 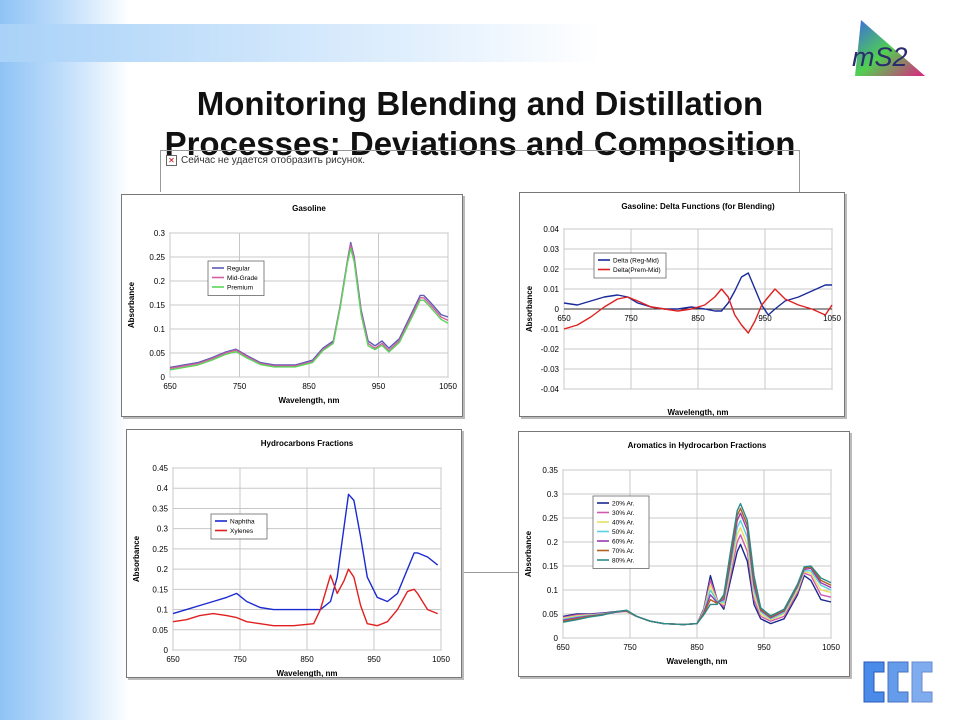 I want to click on y-tick-label: 0.45, so click(x=160, y=468).